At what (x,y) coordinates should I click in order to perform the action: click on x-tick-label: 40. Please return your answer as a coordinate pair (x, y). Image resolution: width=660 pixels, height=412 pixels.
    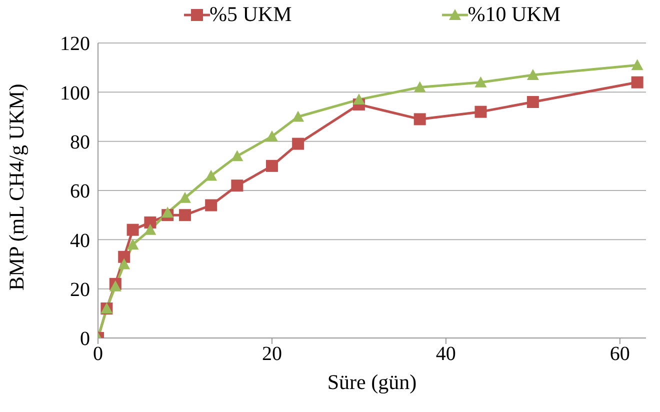
    Looking at the image, I should click on (446, 354).